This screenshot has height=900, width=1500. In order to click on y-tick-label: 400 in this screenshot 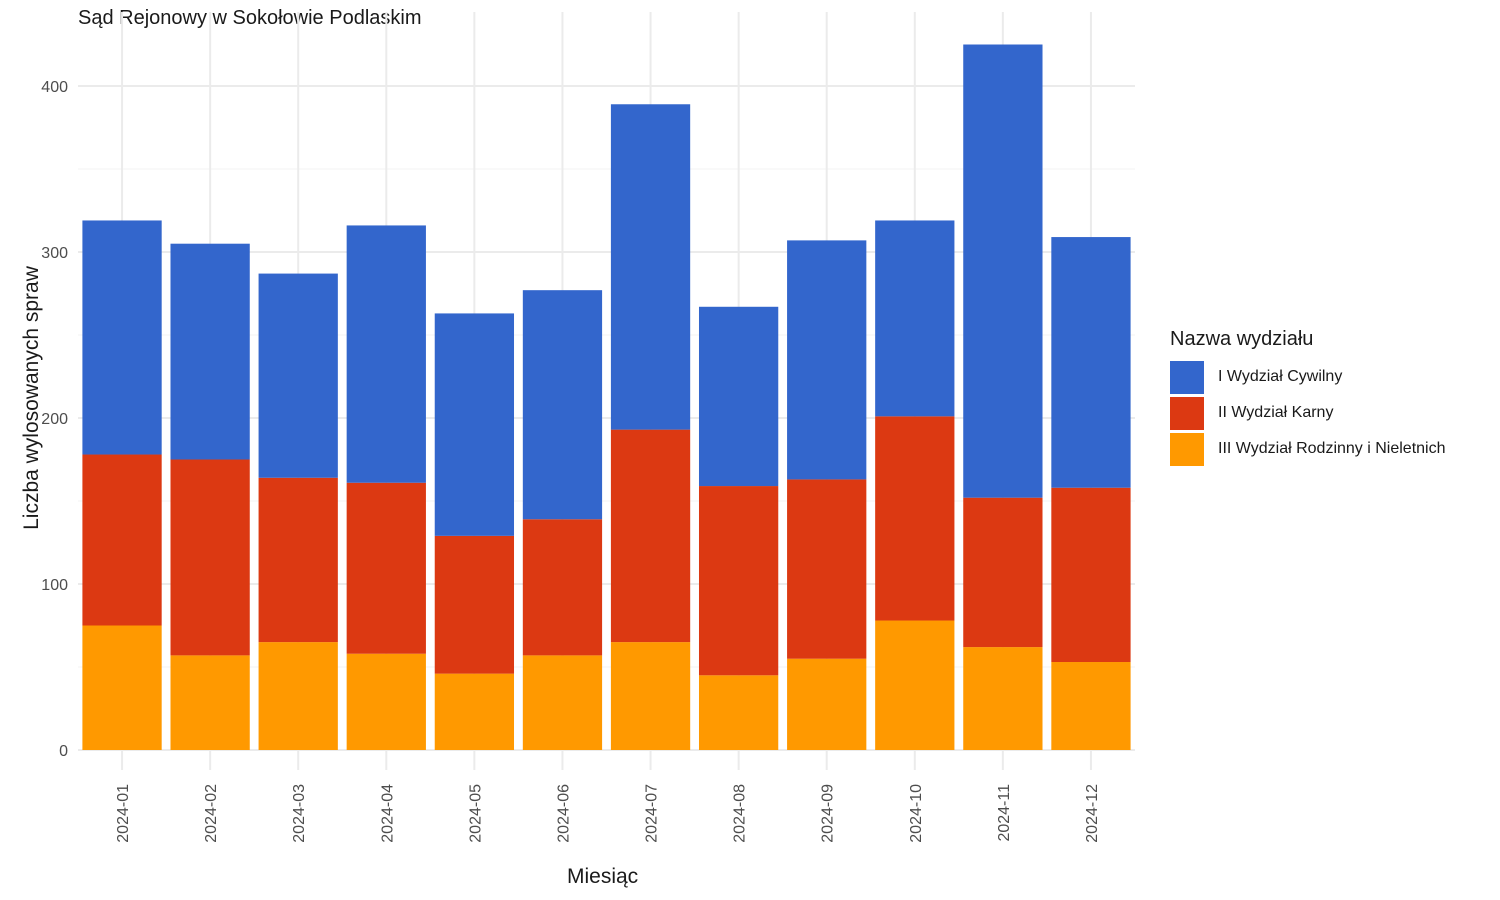, I will do `click(54, 87)`.